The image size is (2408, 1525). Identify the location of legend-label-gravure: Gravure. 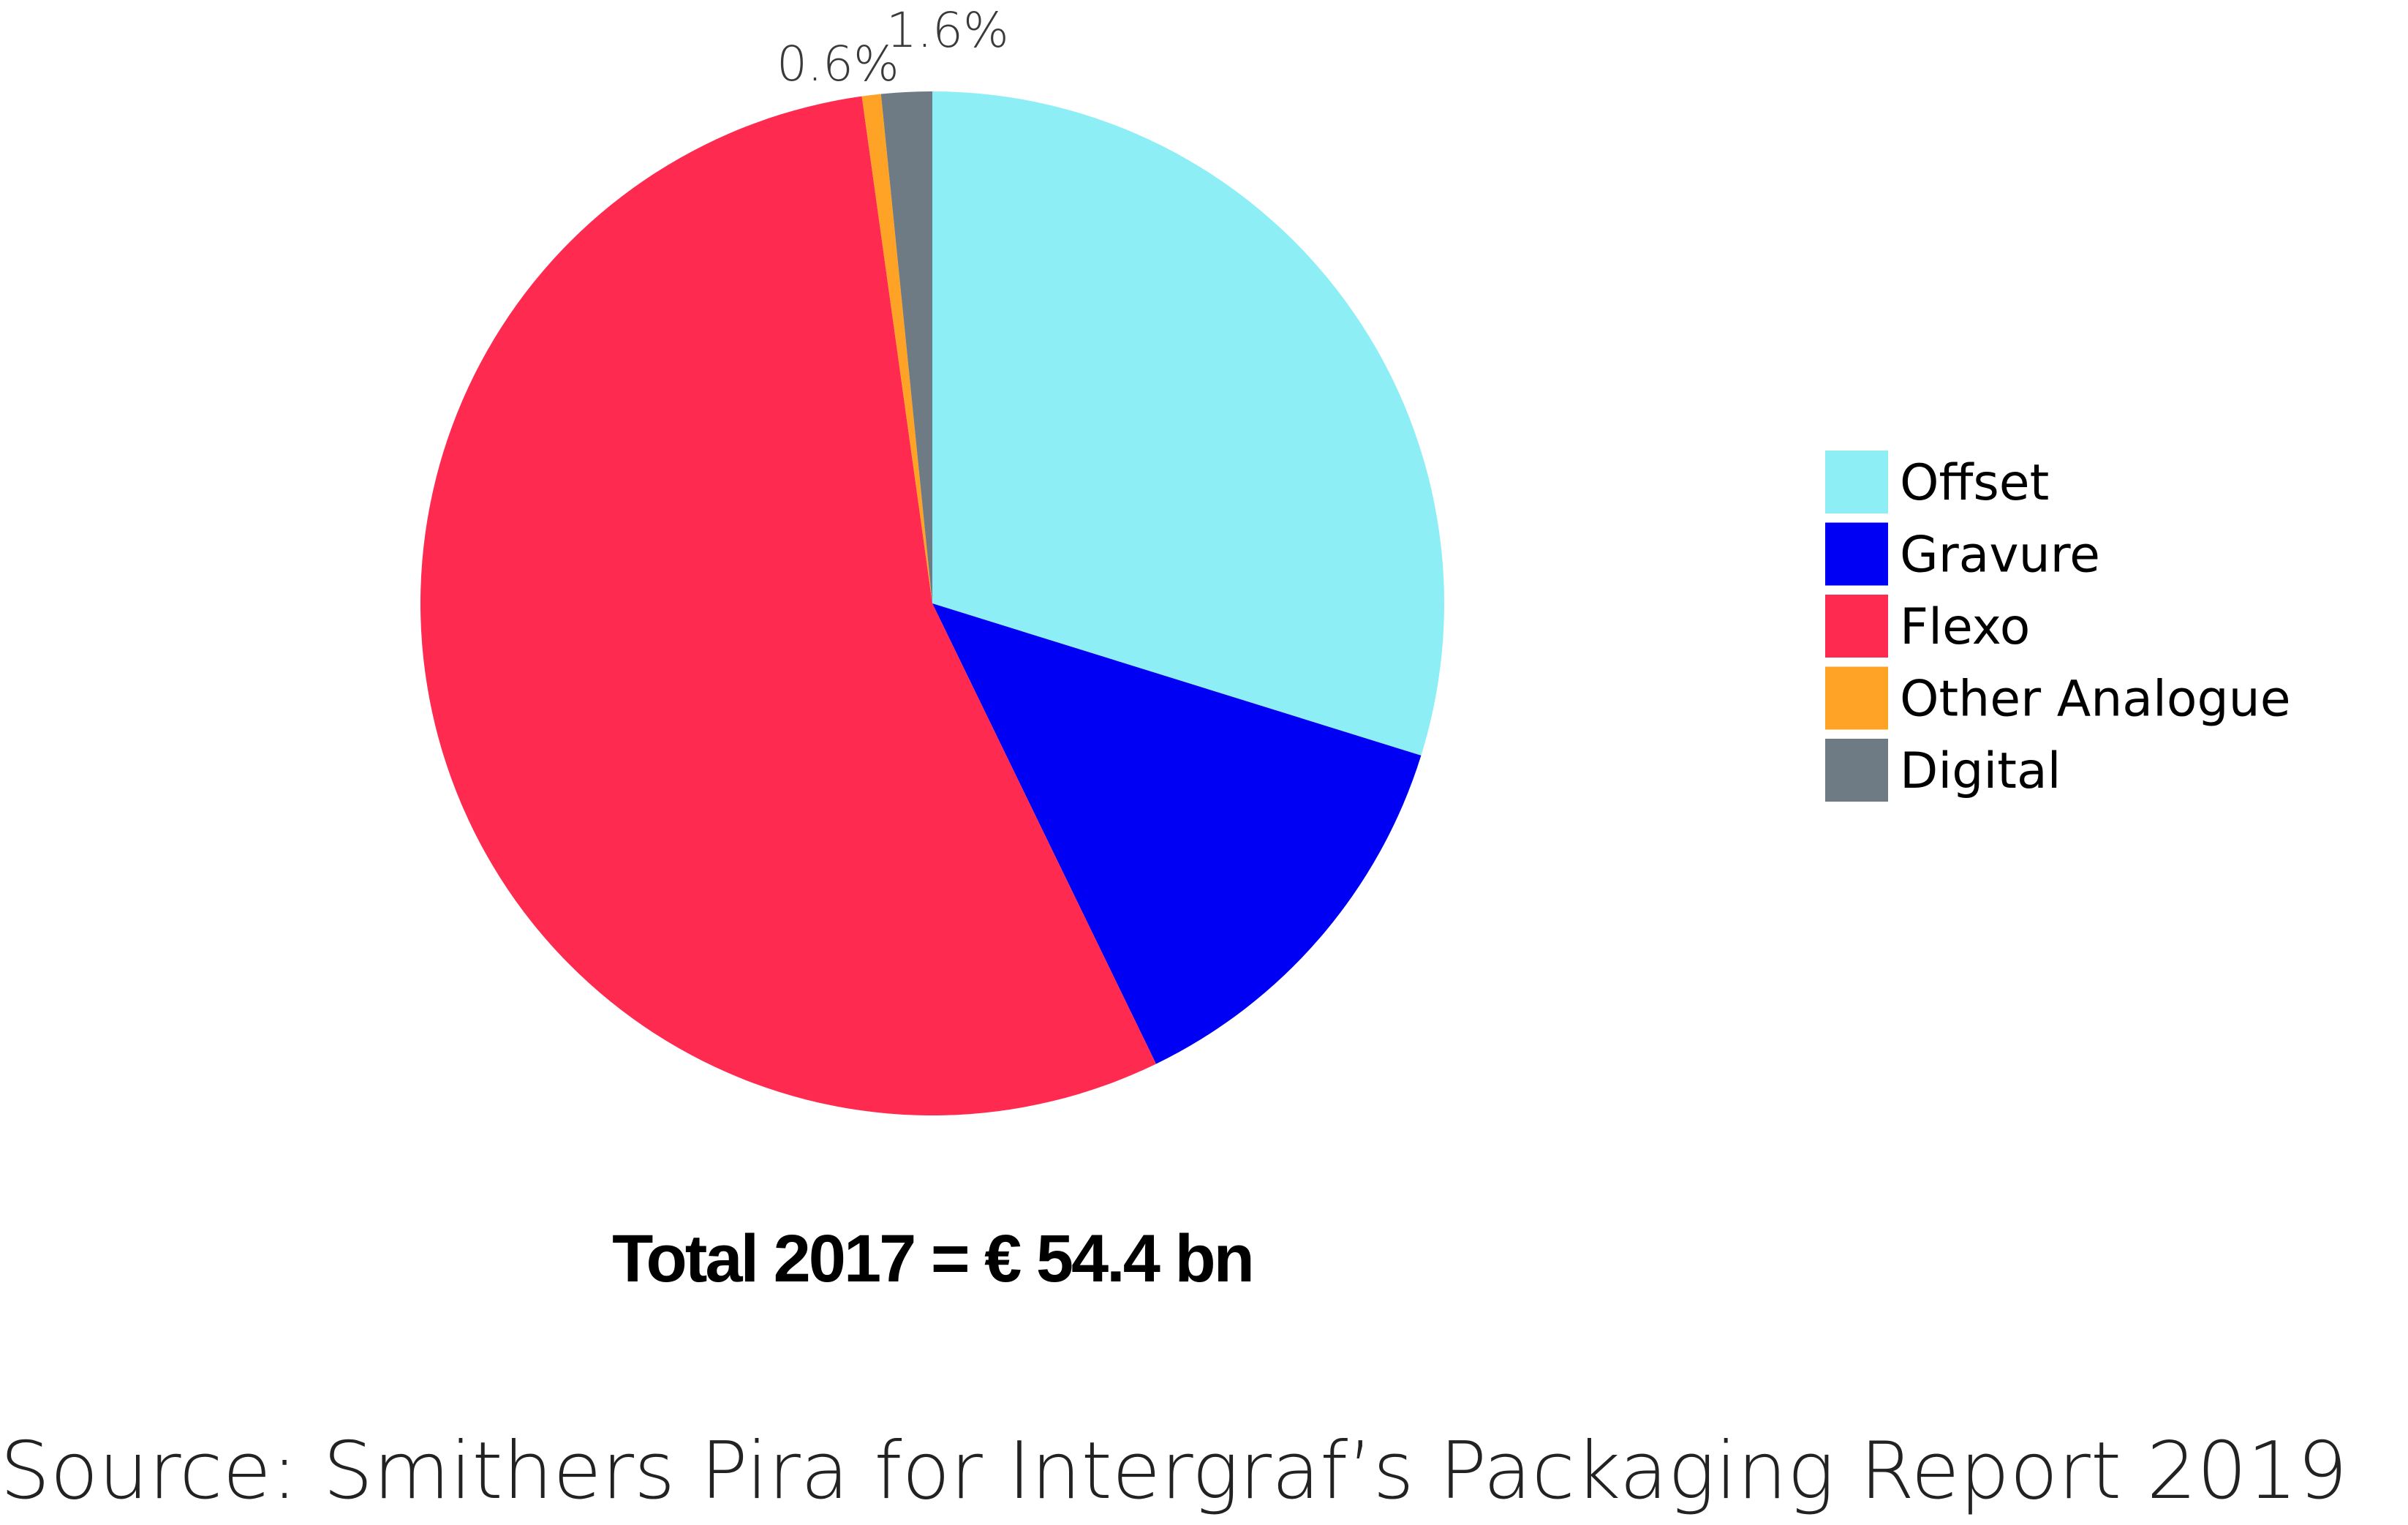
(2000, 555).